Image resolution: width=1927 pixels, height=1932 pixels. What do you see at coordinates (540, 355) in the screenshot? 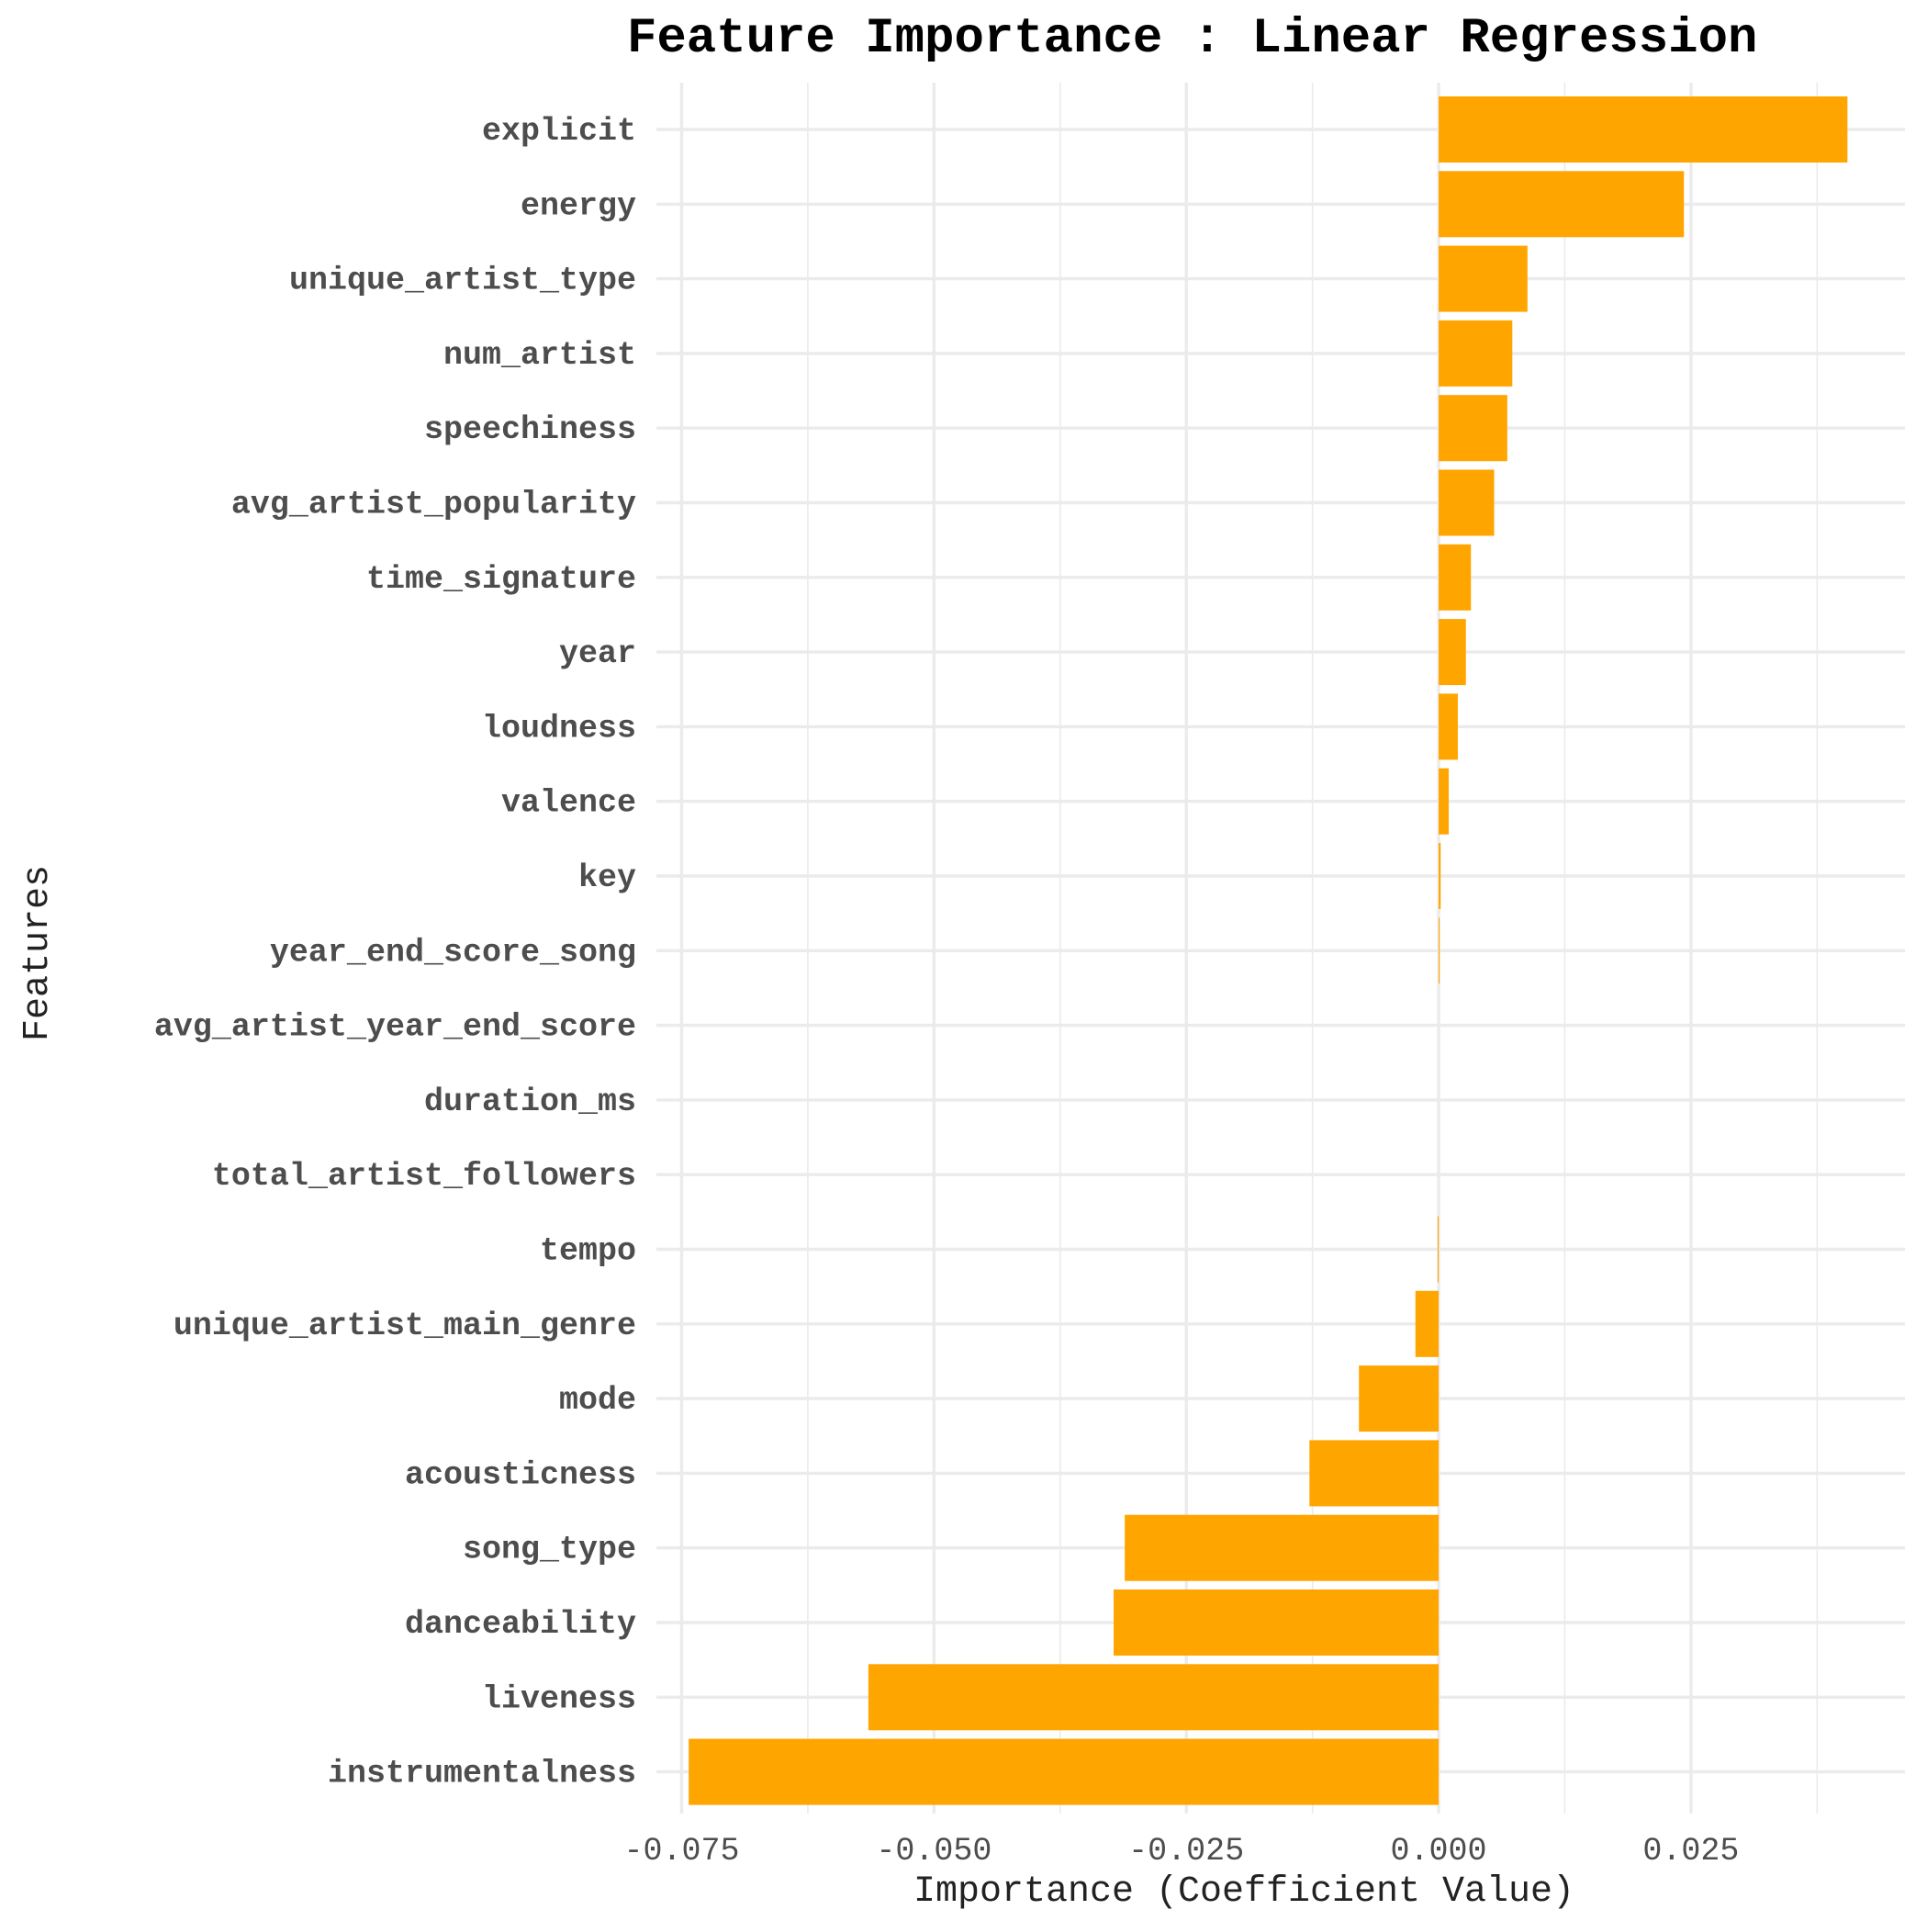
I see `y-tick-label: num_artist` at bounding box center [540, 355].